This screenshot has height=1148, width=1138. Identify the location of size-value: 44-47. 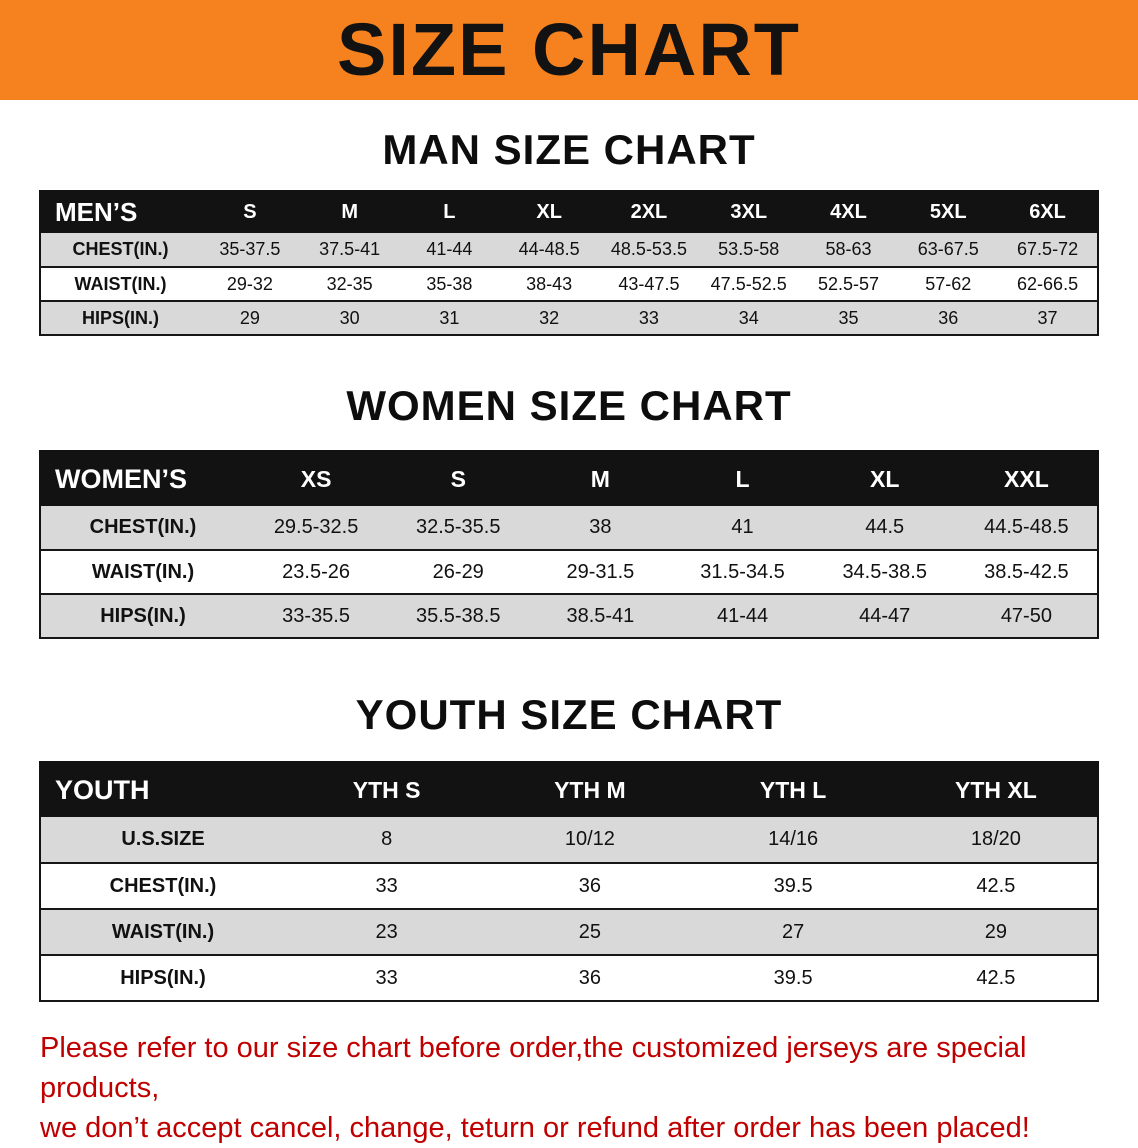
(884, 616).